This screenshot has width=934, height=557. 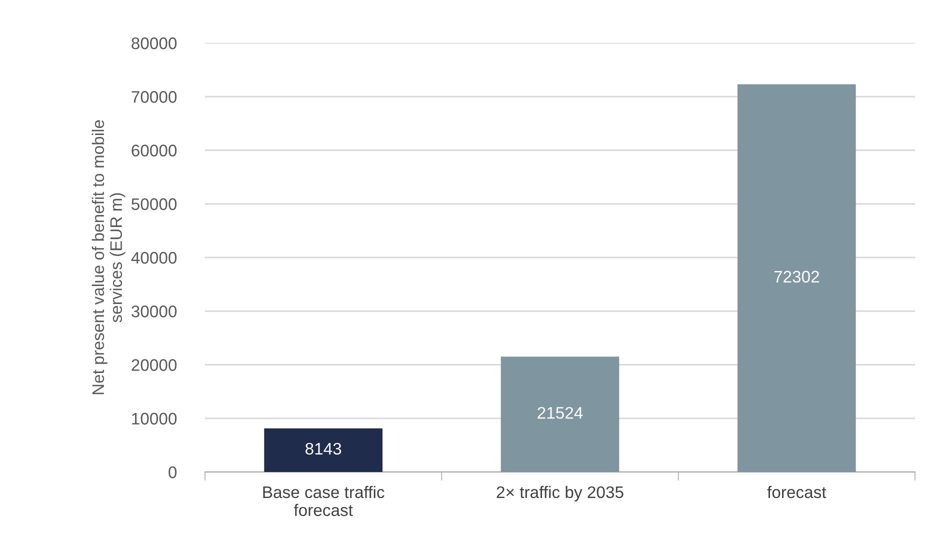 I want to click on data-label: 72302, so click(x=797, y=276).